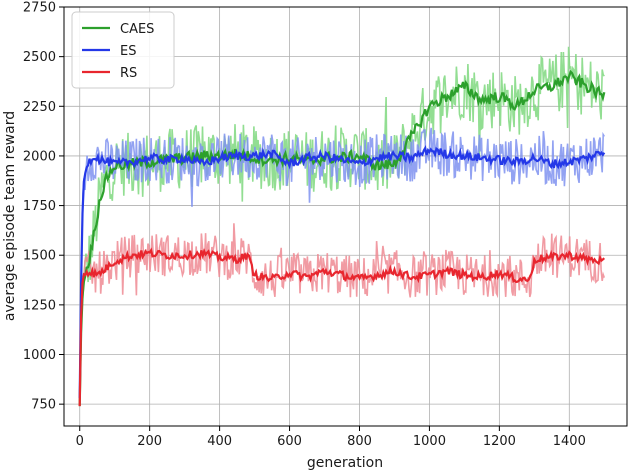 The height and width of the screenshot is (476, 633). What do you see at coordinates (39, 107) in the screenshot?
I see `y-tick-label: 2250` at bounding box center [39, 107].